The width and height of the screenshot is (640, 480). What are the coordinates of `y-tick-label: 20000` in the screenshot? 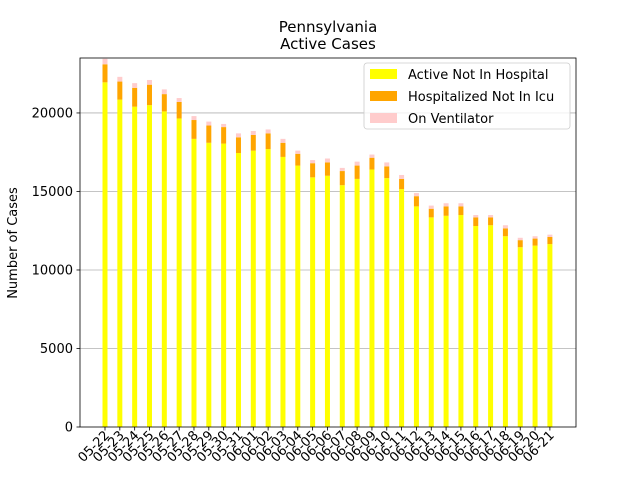 It's located at (52, 113).